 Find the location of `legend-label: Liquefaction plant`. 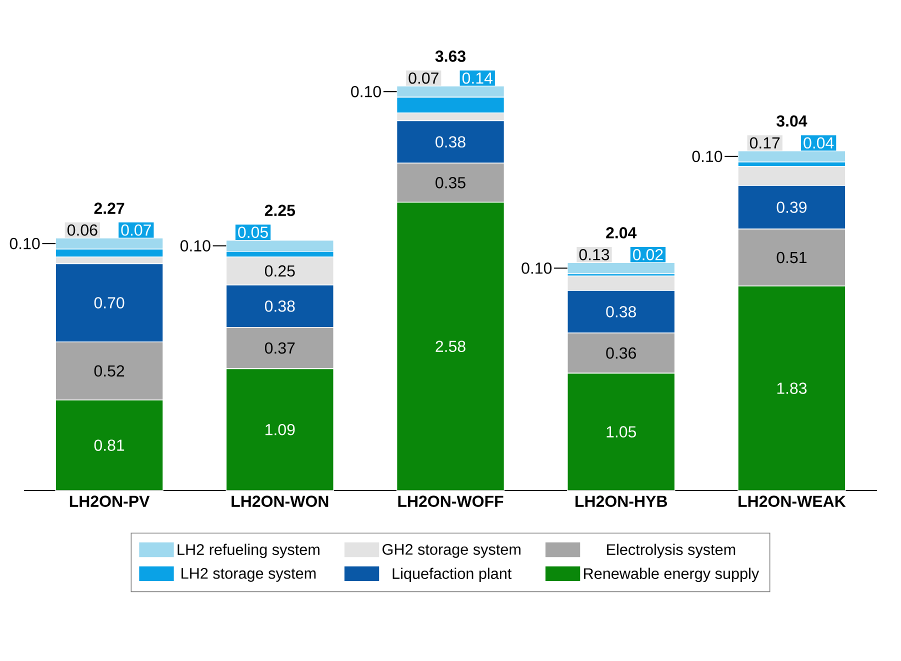

legend-label: Liquefaction plant is located at coordinates (452, 575).